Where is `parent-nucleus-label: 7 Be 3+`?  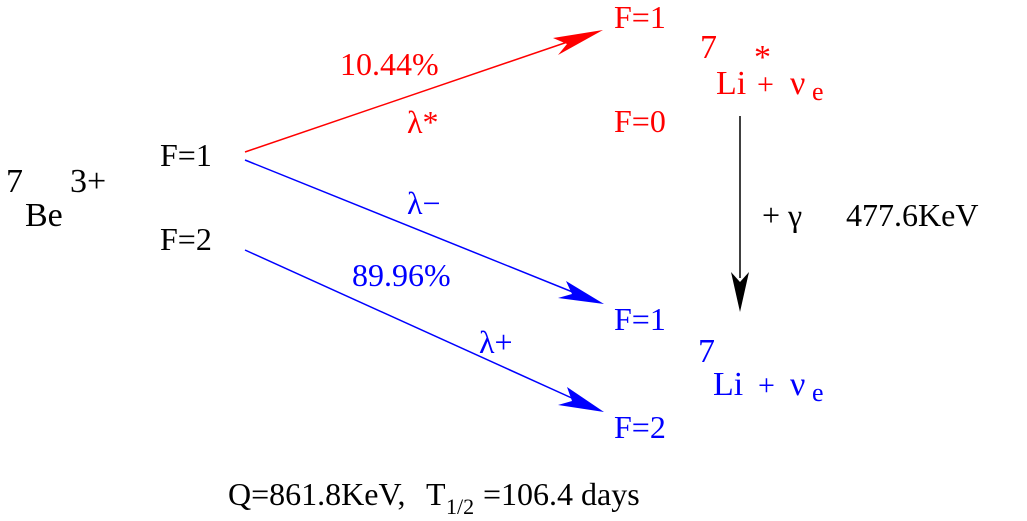
parent-nucleus-label: 7 Be 3+ is located at coordinates (56, 198).